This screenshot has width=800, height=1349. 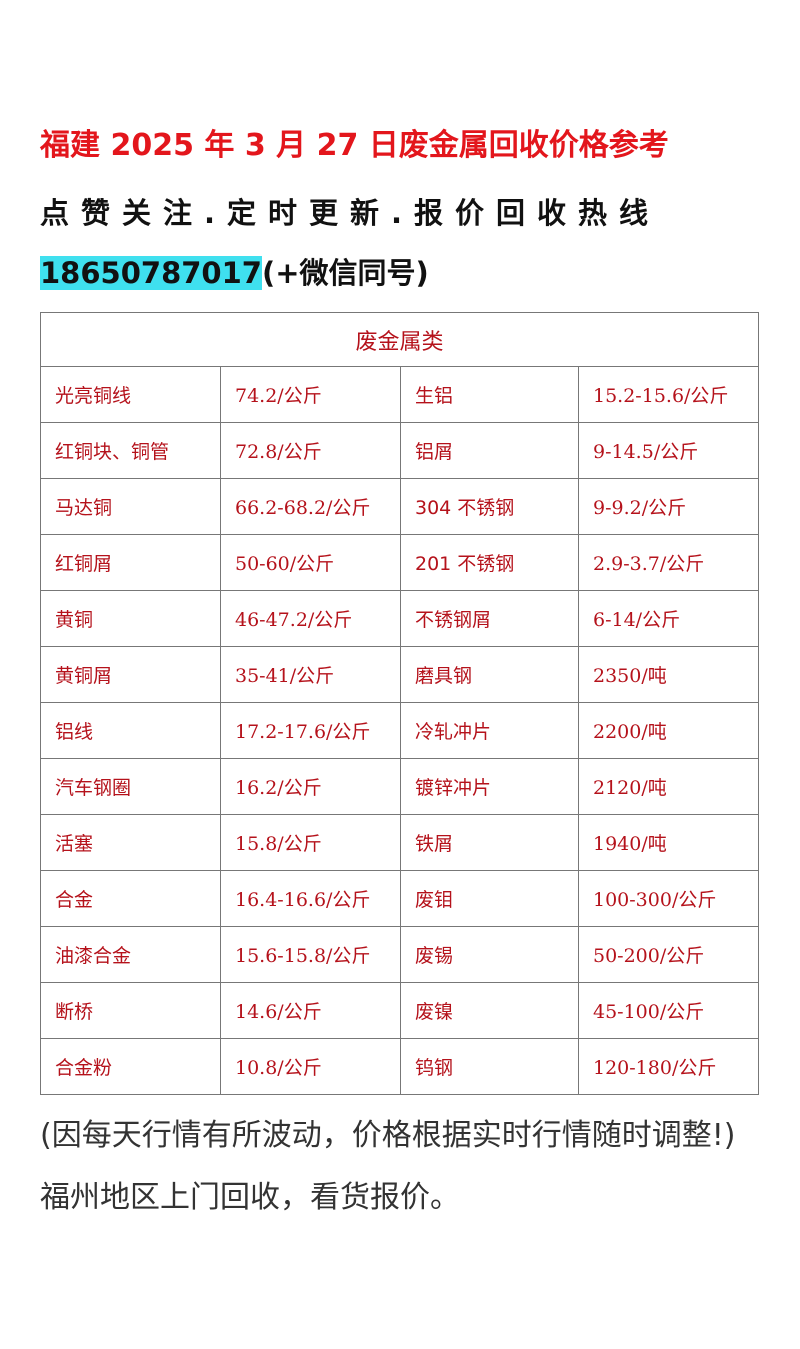 What do you see at coordinates (310, 618) in the screenshot?
I see `price-cell: 46-47.2/公斤` at bounding box center [310, 618].